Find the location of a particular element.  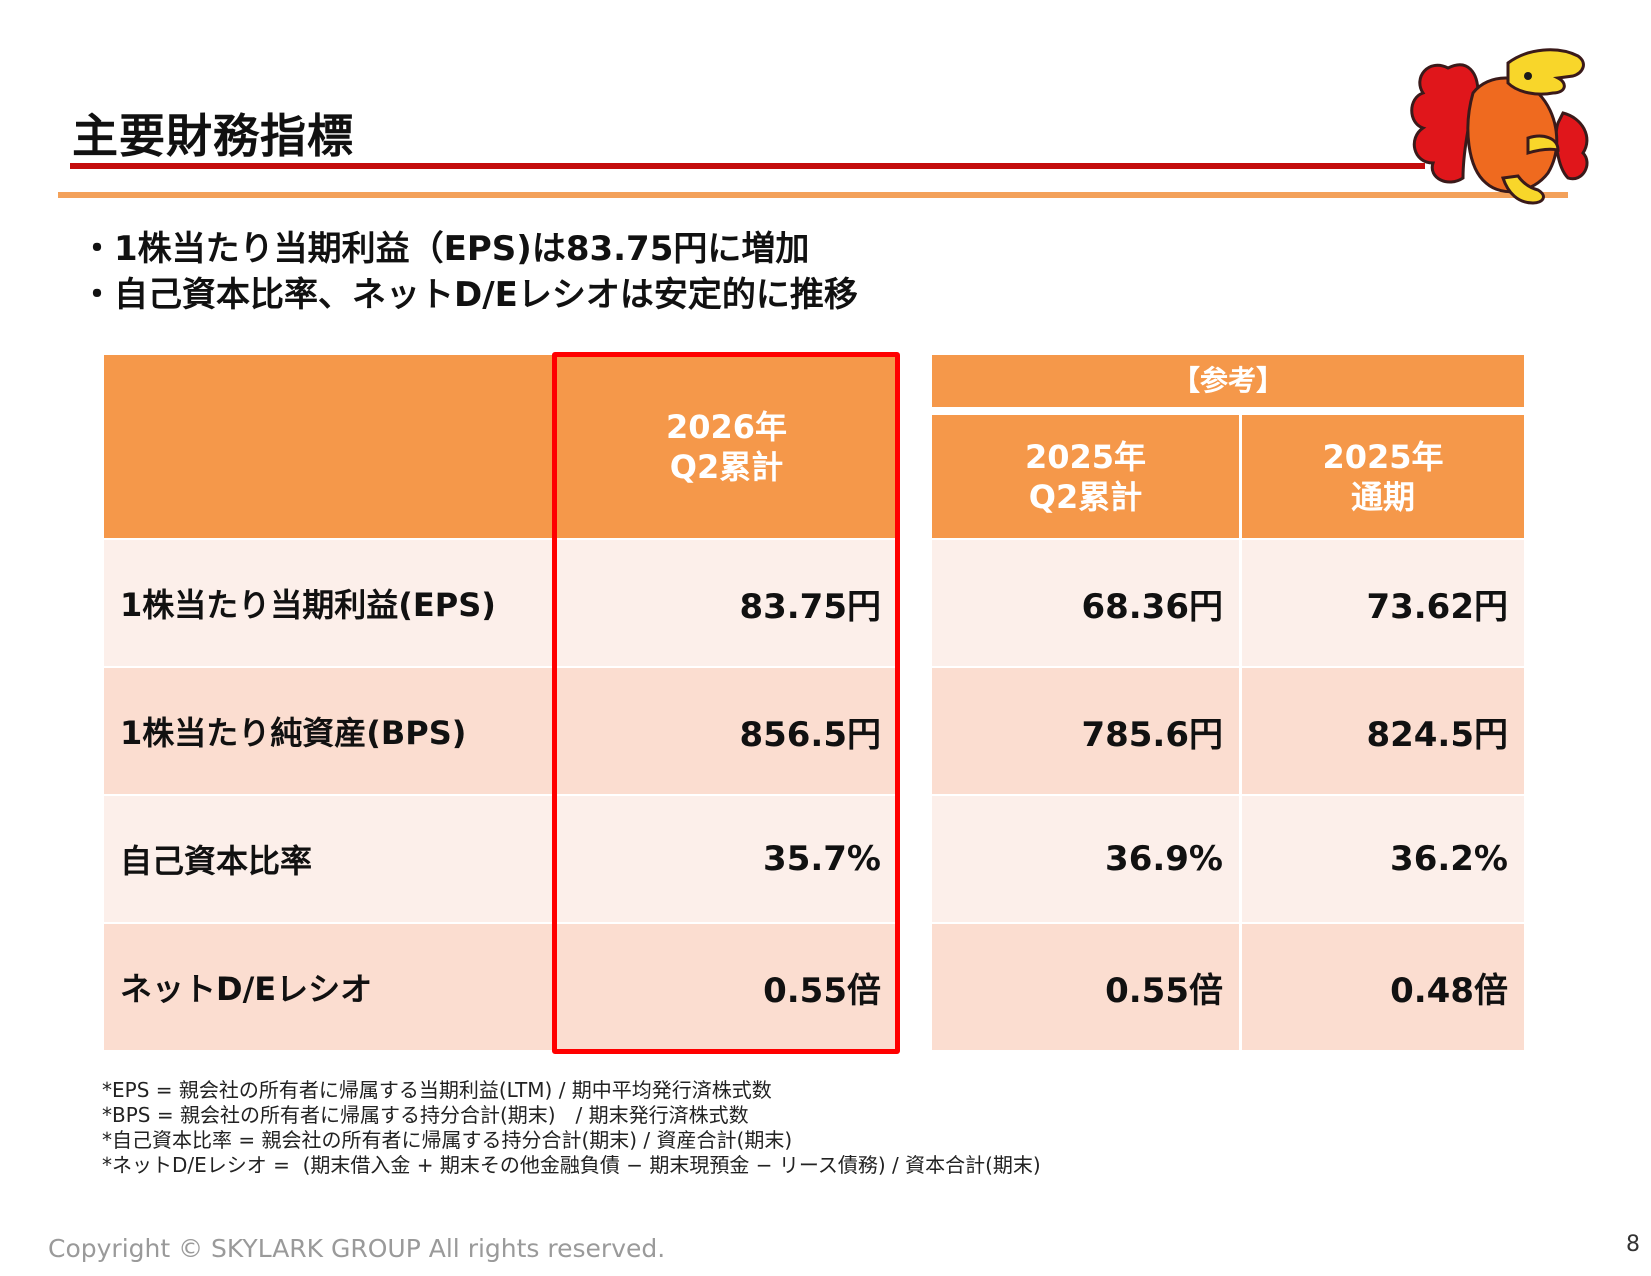

cell-net-de-2025-q2: 0.55倍 is located at coordinates (1085, 987).